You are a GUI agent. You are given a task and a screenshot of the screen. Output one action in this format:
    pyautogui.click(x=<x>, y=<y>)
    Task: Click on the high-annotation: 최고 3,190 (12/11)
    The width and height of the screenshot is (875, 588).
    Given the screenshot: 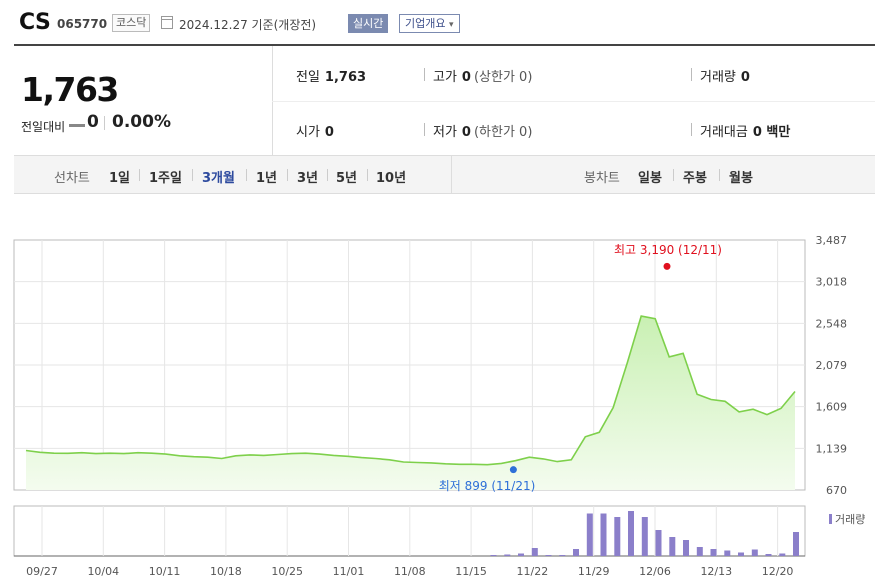 What is the action you would take?
    pyautogui.click(x=668, y=250)
    